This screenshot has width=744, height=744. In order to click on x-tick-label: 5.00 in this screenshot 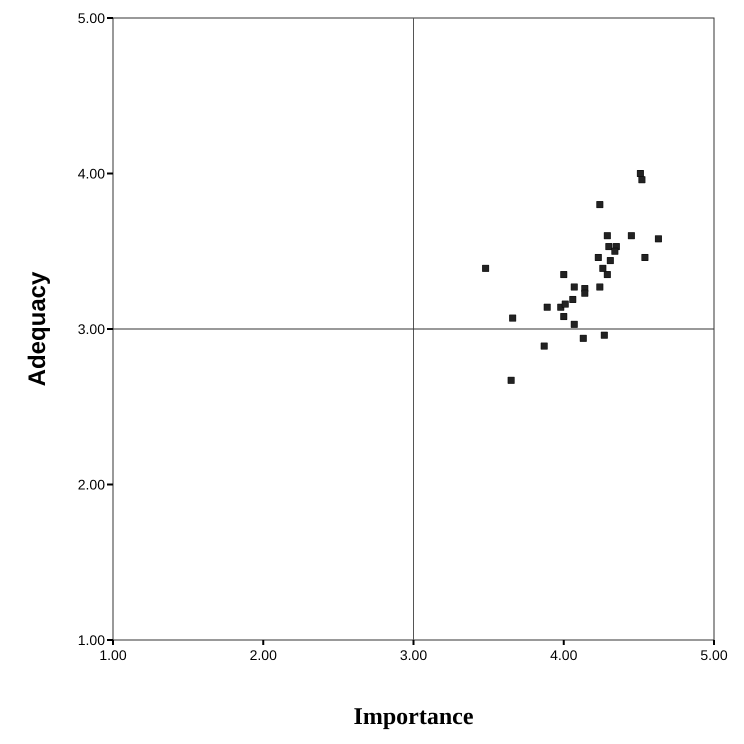, I will do `click(714, 655)`.